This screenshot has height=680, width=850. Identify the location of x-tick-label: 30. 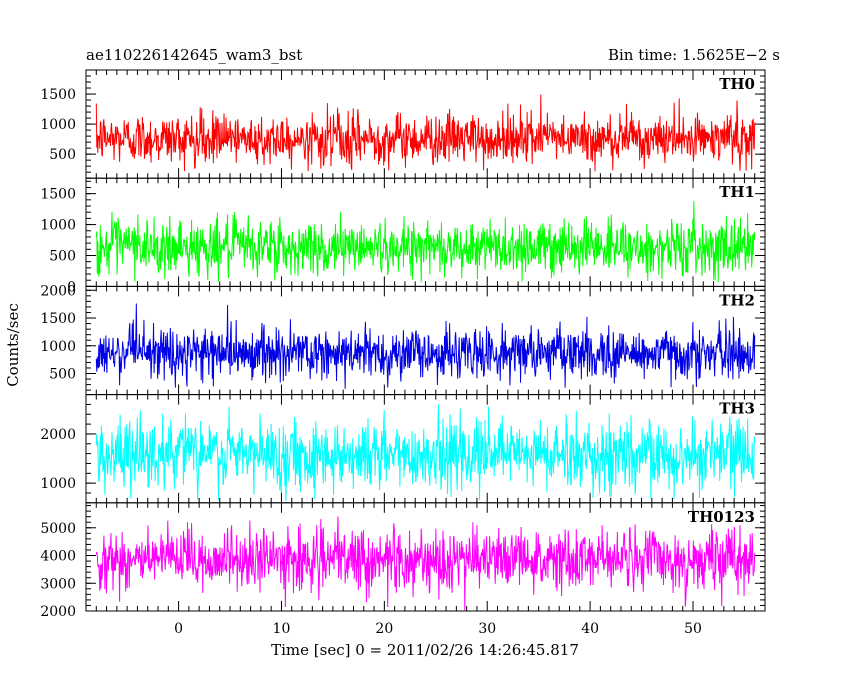
(487, 629).